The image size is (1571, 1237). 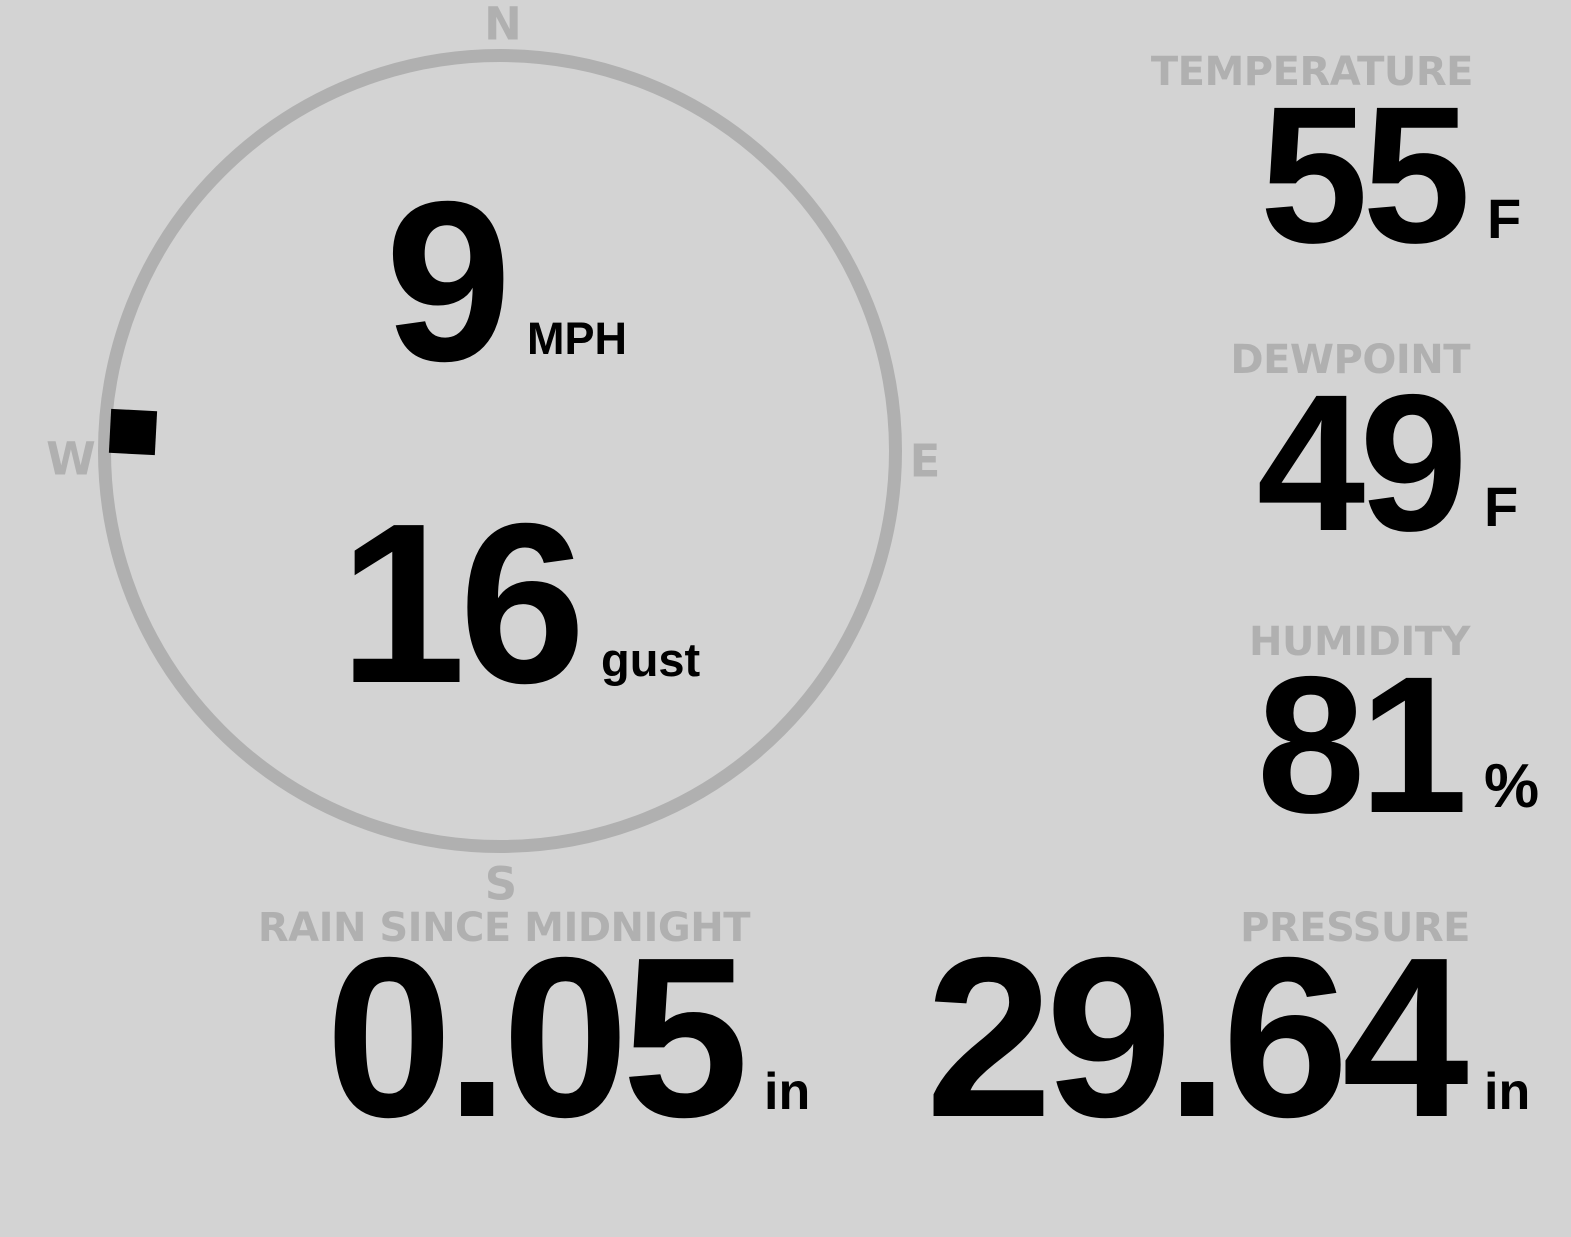 I want to click on metric-temperature: TEMPERATURE 55 F, so click(x=1336, y=168).